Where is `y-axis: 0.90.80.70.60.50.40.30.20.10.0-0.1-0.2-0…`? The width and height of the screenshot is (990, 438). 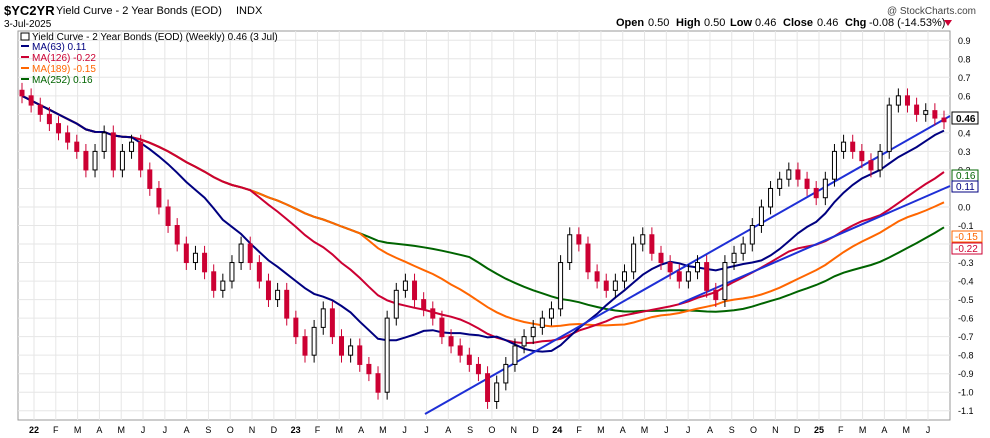
y-axis: 0.90.80.70.60.50.40.30.20.10.0-0.1-0.2-0… is located at coordinates (966, 226).